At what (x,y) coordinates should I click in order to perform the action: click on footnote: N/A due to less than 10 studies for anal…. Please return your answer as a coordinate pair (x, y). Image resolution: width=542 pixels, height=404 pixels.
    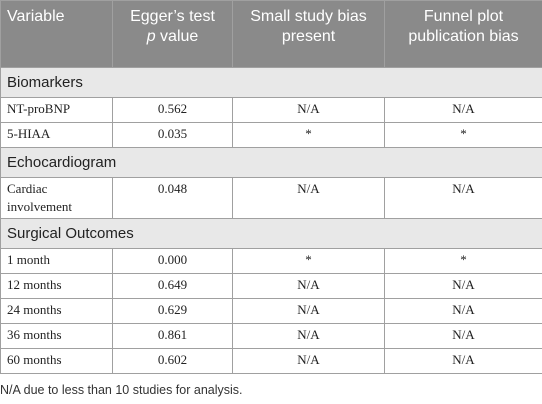
    Looking at the image, I should click on (121, 390).